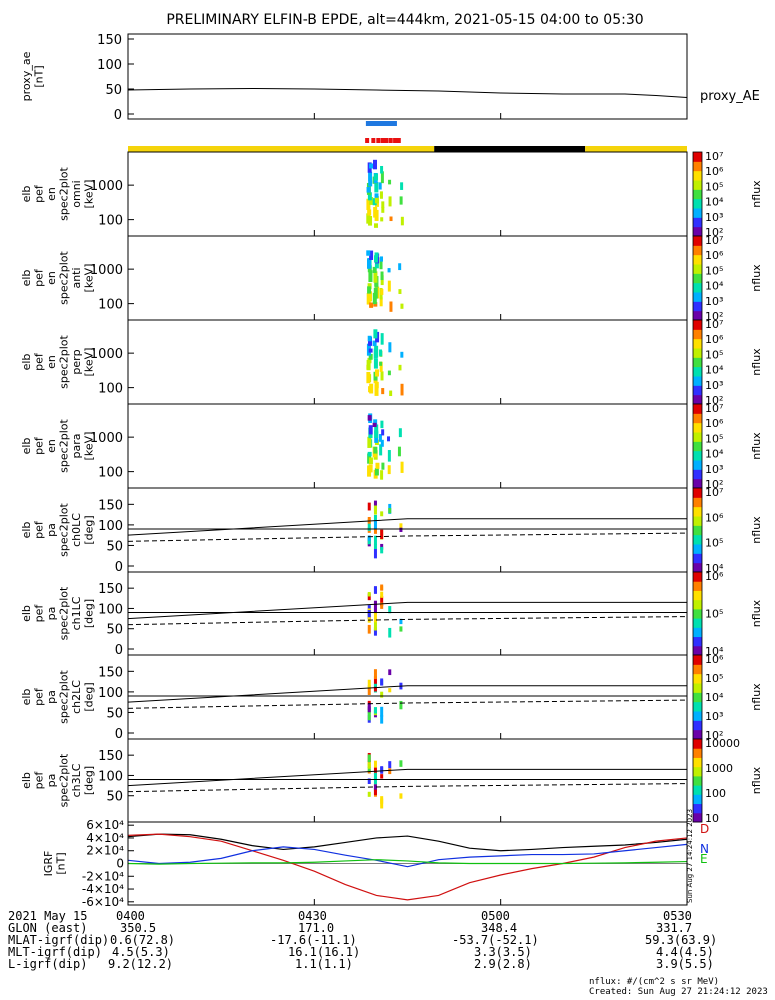 This screenshot has width=775, height=1000. Describe the element at coordinates (503, 964) in the screenshot. I see `footer-l-0500: 2.9(2.8)` at that location.